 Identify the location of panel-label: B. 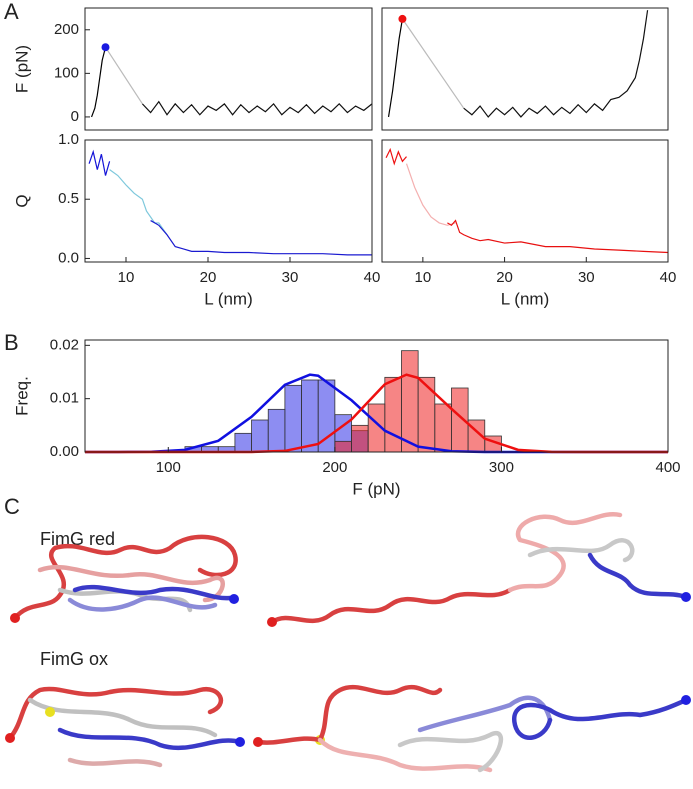
(11, 342).